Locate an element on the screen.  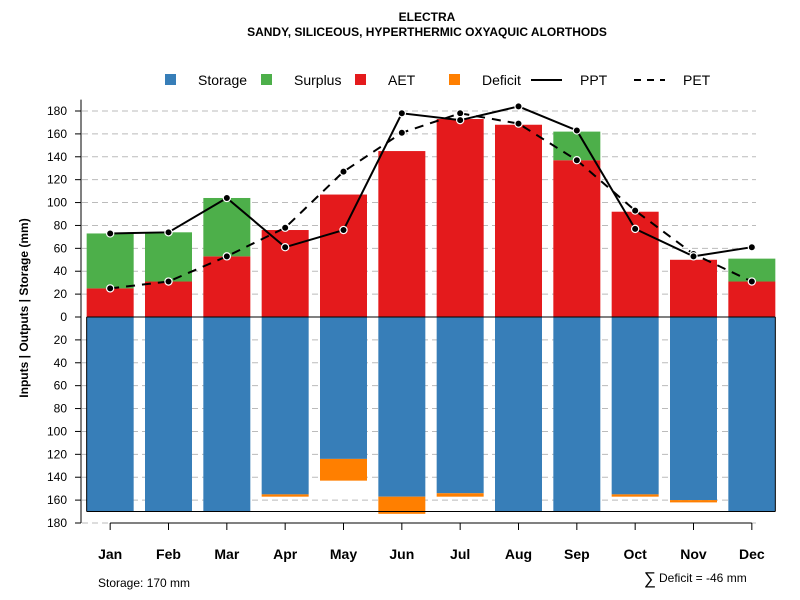
x-tick-label: Sep is located at coordinates (577, 554).